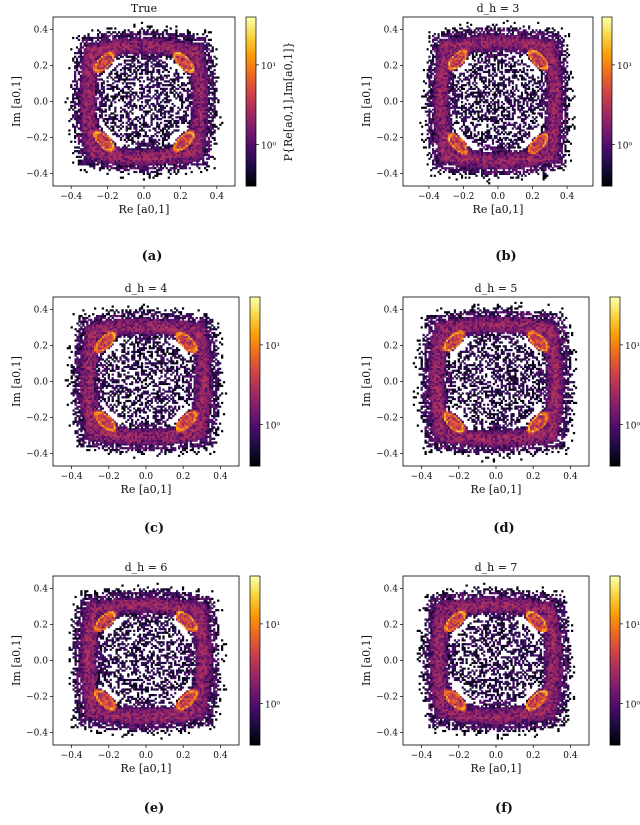 Image resolution: width=640 pixels, height=825 pixels. What do you see at coordinates (503, 528) in the screenshot?
I see `panel-caption: (d)` at bounding box center [503, 528].